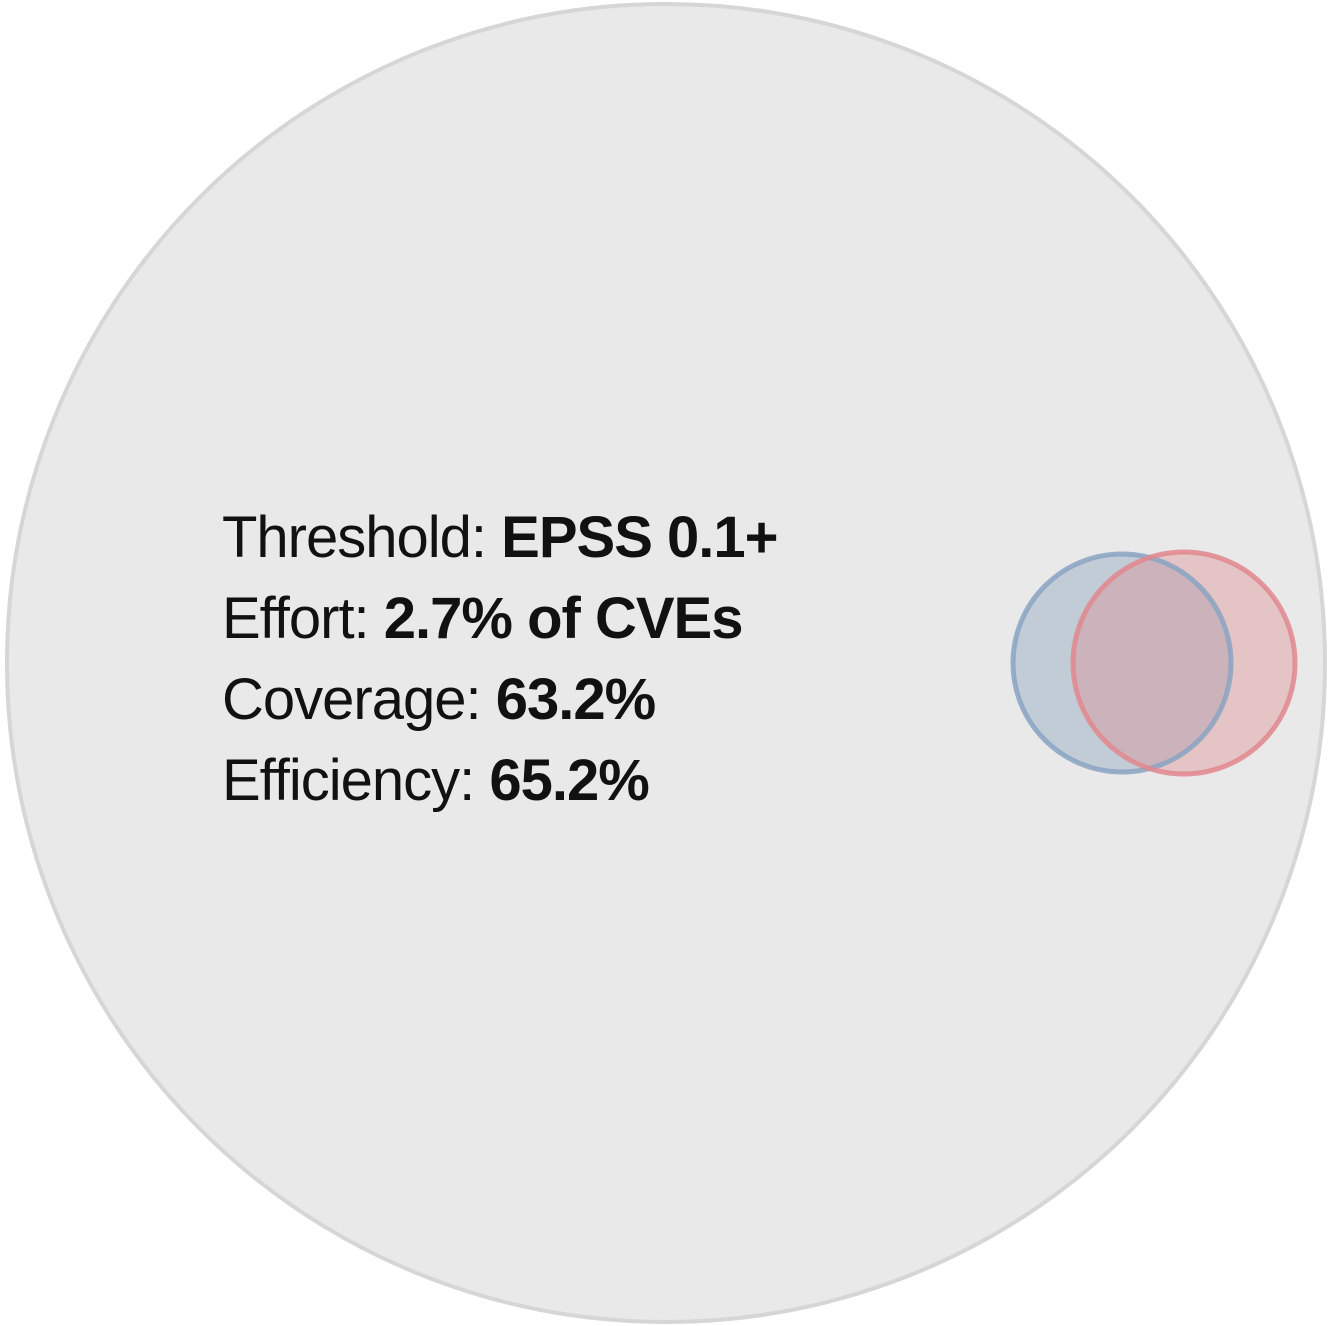 The image size is (1334, 1326). I want to click on effort-value: 2.7% of CVEs, so click(563, 618).